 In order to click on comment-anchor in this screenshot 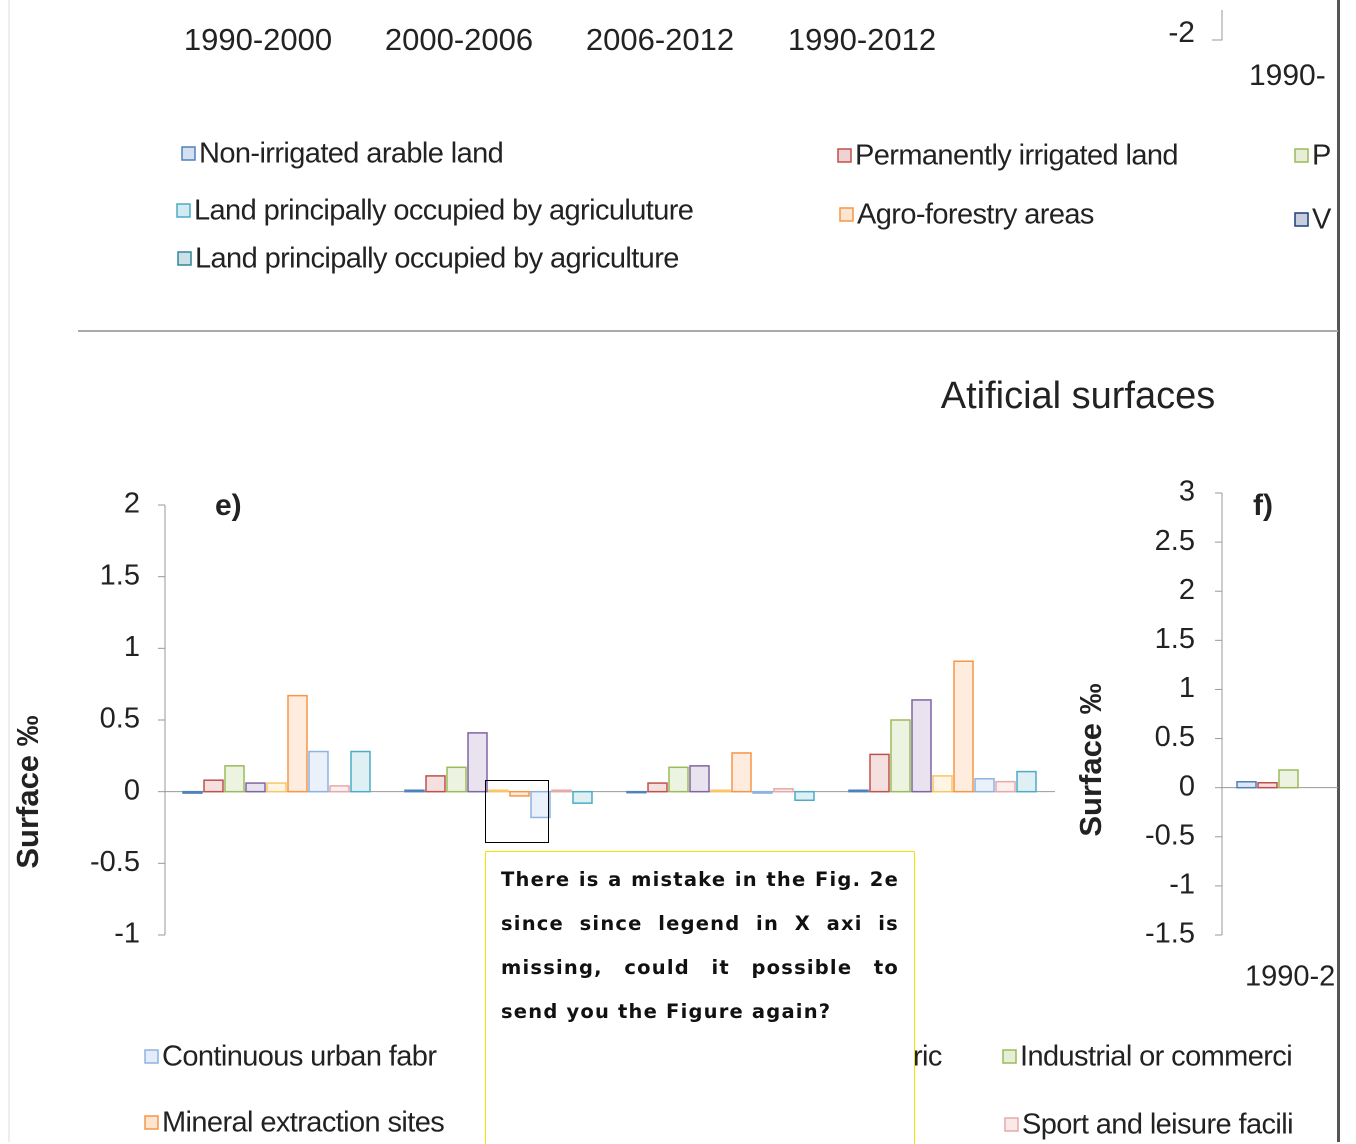, I will do `click(517, 811)`.